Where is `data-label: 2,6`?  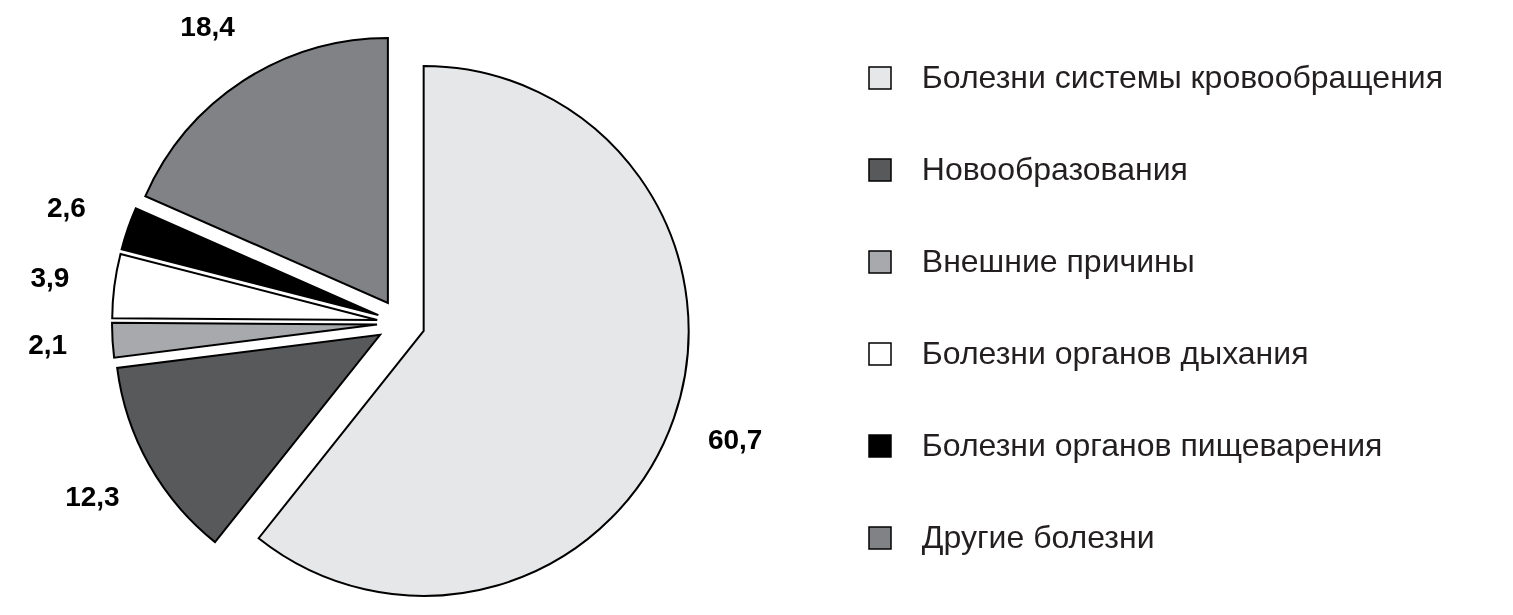
data-label: 2,6 is located at coordinates (66, 207).